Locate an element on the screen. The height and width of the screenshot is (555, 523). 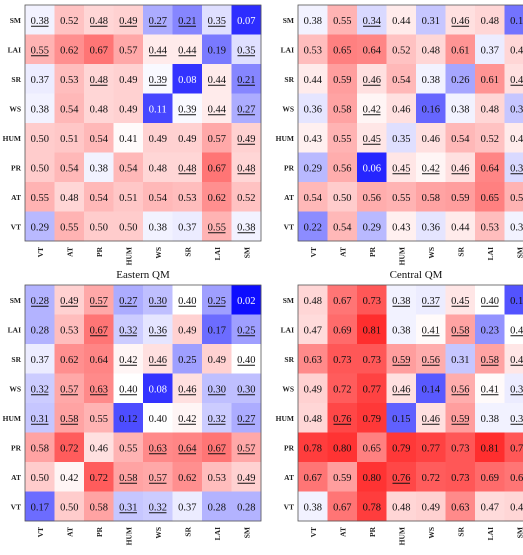
row-tick-label: SR is located at coordinates (289, 79).